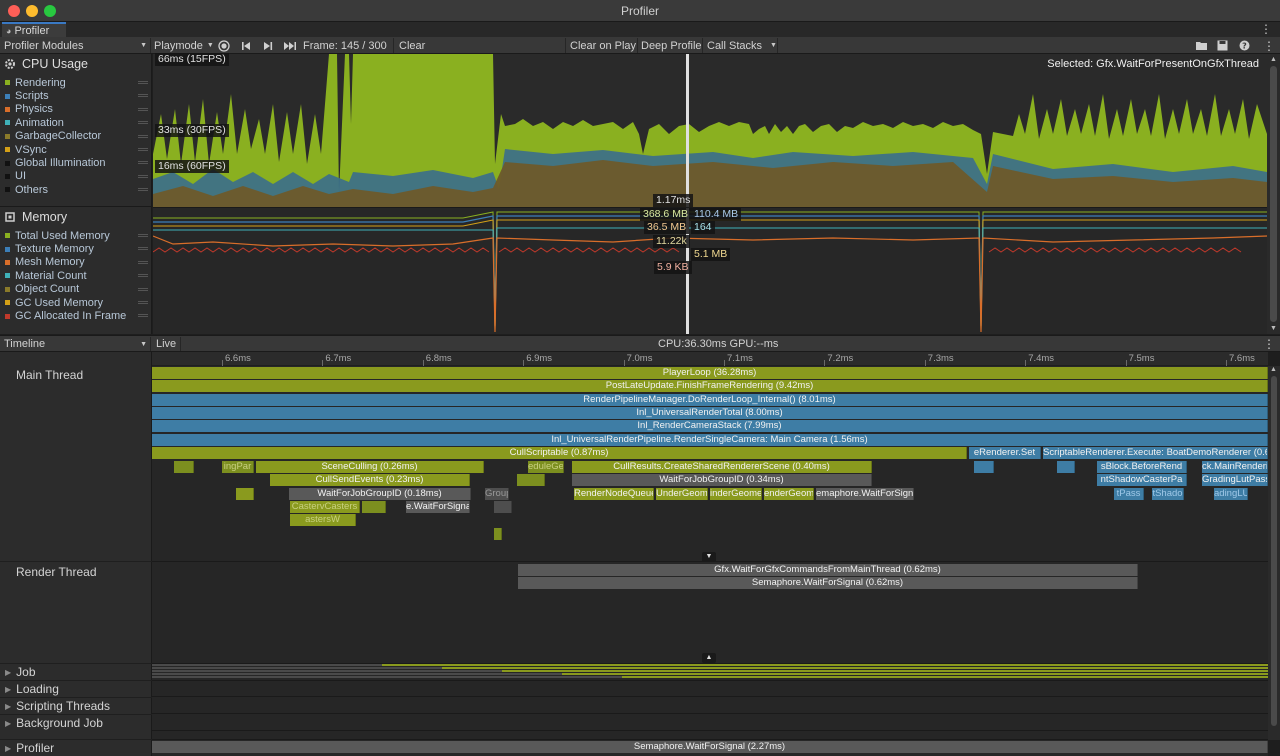  I want to click on sample-playerloop: PlayerLoop (36.28ms), so click(710, 373).